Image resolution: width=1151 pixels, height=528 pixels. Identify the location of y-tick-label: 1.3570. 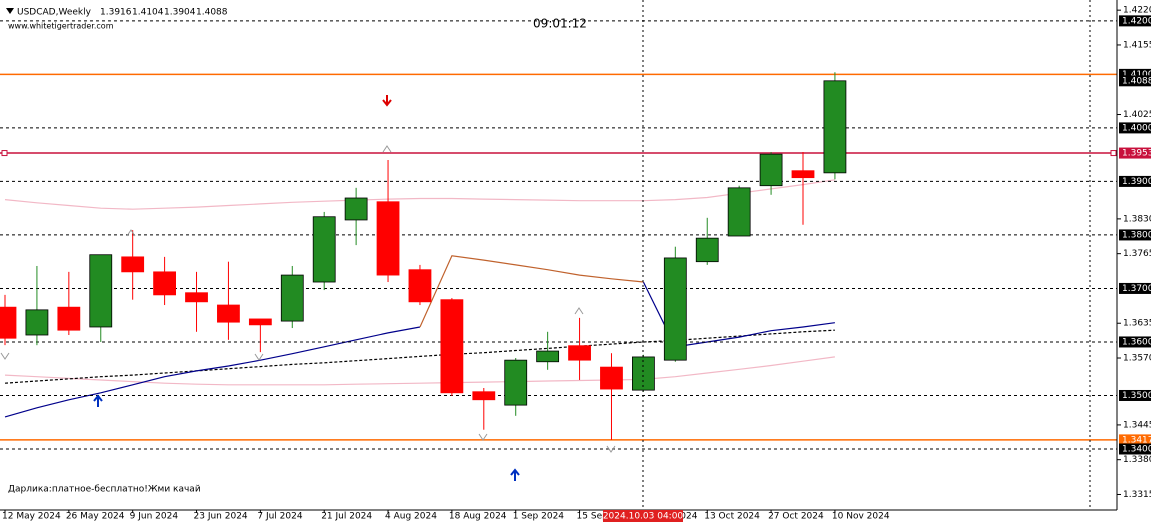
(1137, 359).